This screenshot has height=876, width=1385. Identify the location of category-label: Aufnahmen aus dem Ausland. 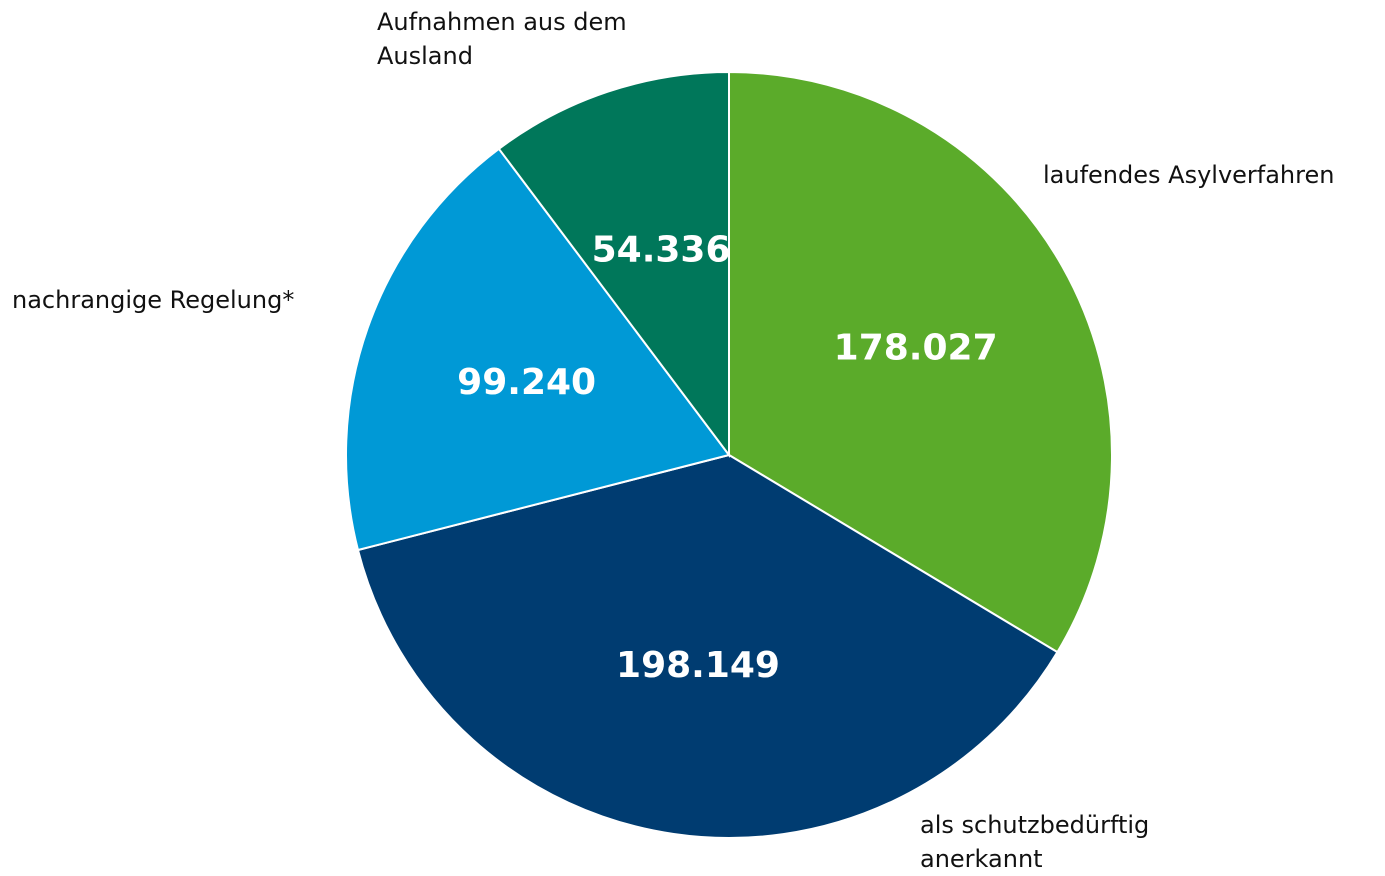
(502, 39).